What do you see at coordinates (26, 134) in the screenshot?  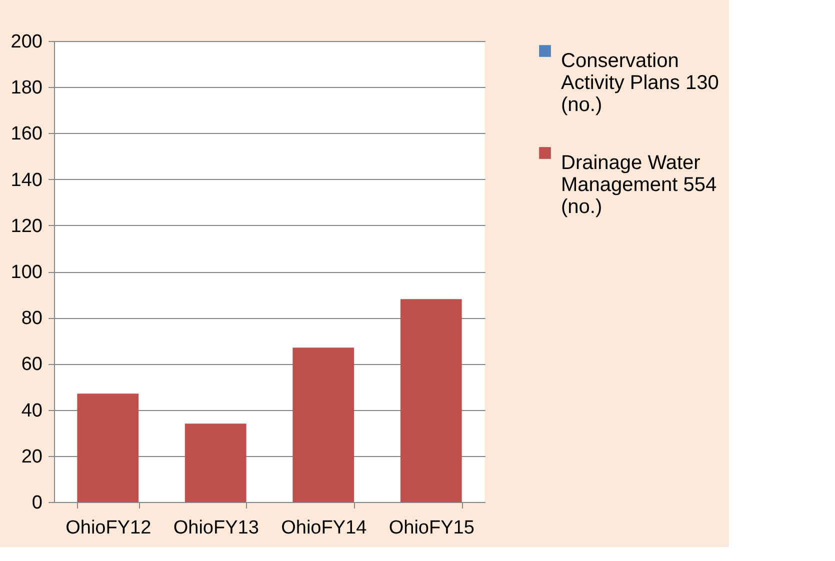 I see `y-tick-label: 160` at bounding box center [26, 134].